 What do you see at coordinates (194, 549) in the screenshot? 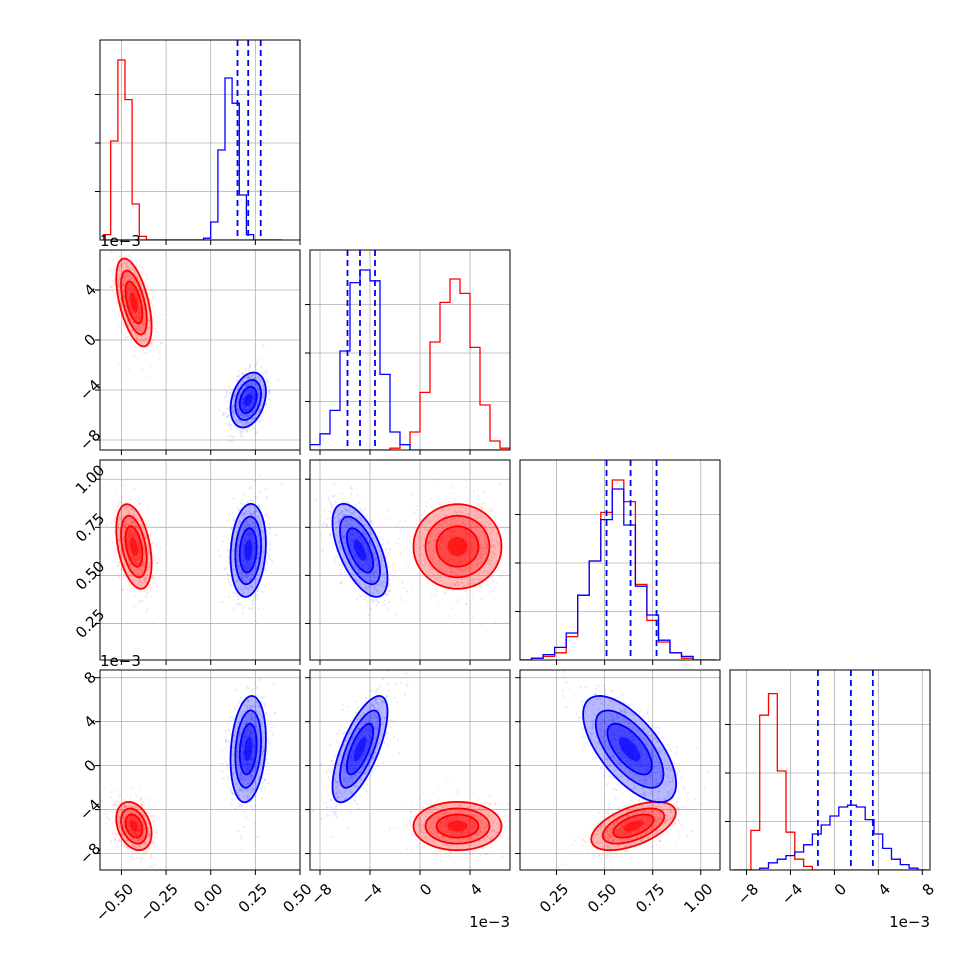
I see `panel-plot-area` at bounding box center [194, 549].